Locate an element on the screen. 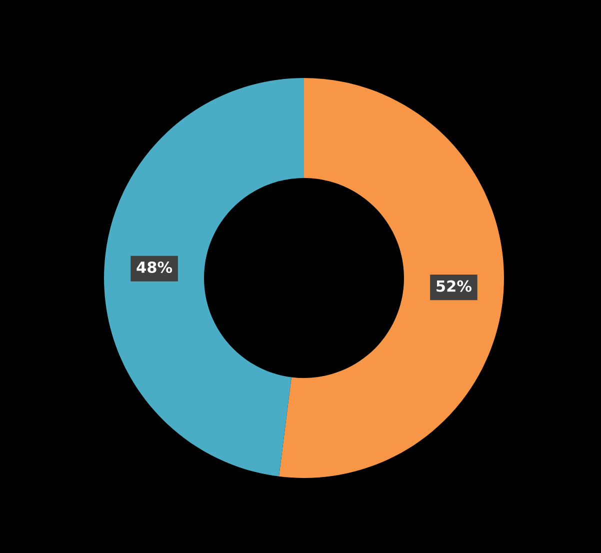 This screenshot has height=553, width=601. data-label: 52% is located at coordinates (454, 286).